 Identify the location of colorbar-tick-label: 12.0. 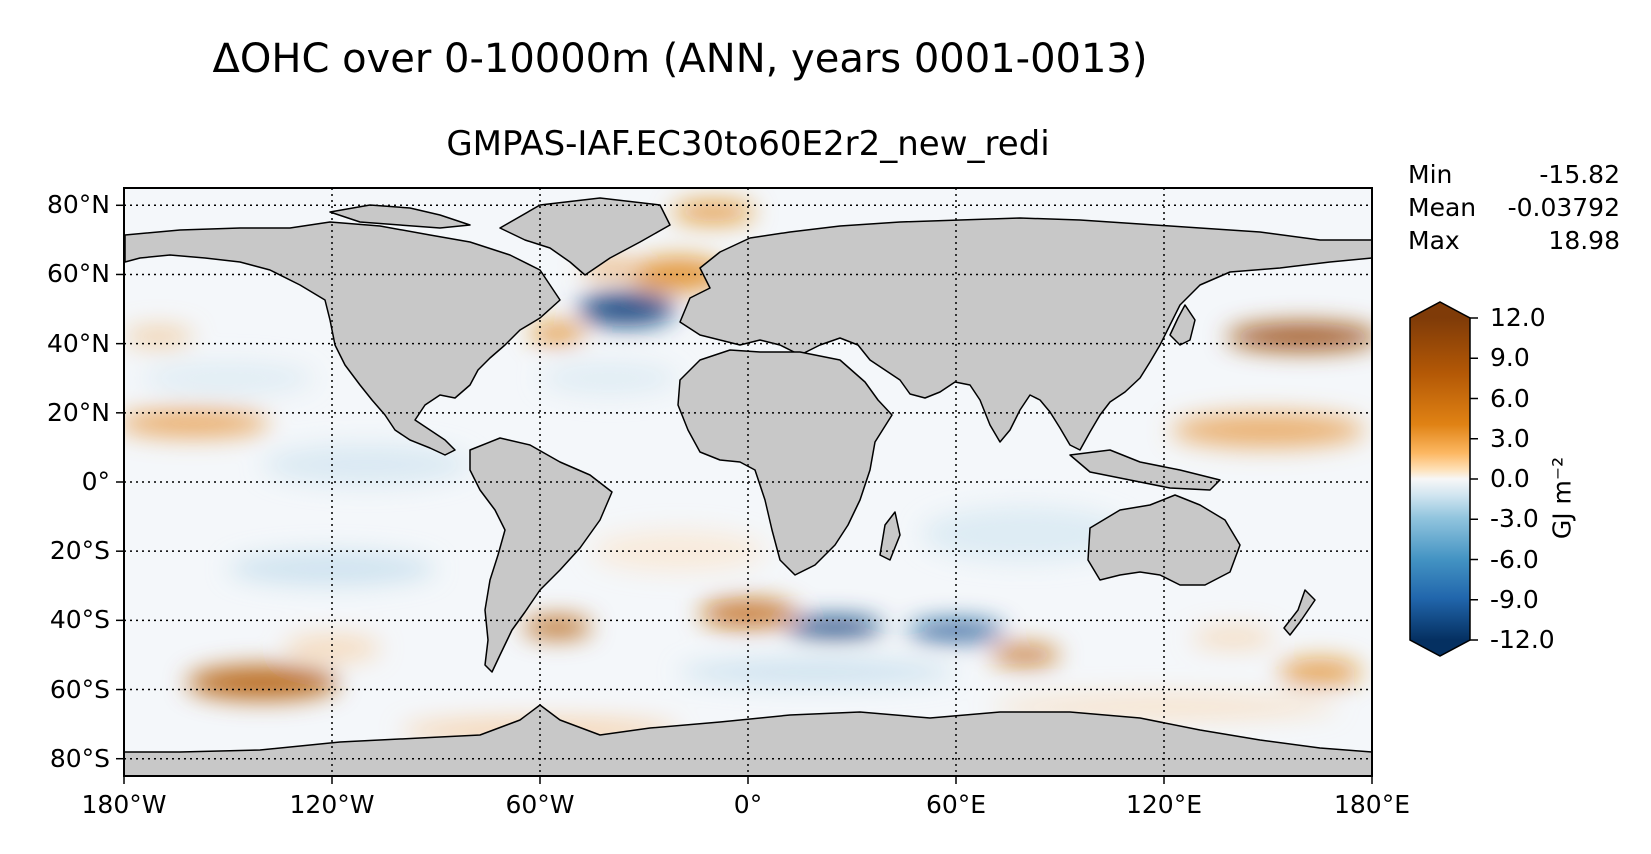
(1518, 317).